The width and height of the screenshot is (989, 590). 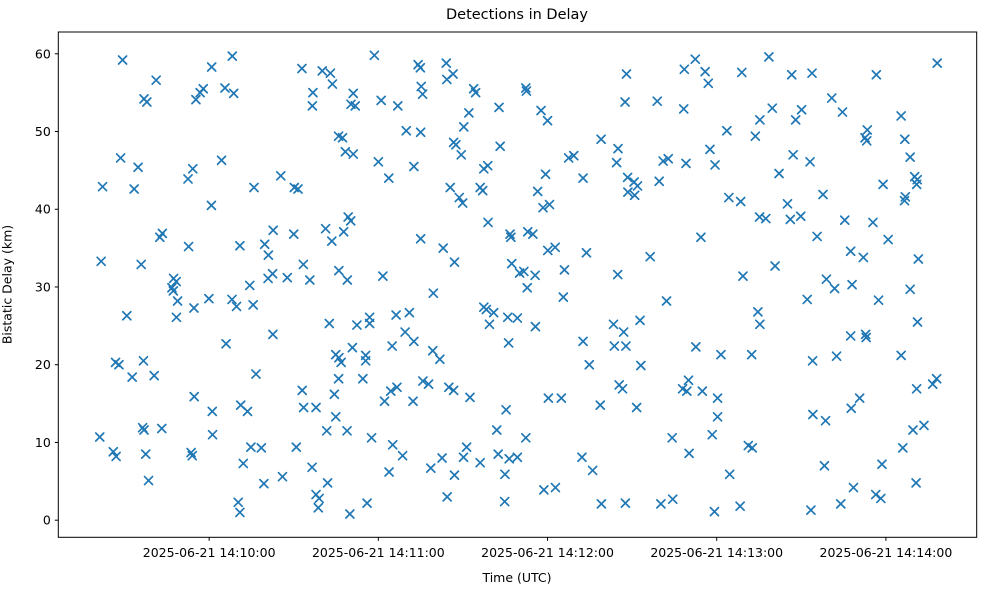 What do you see at coordinates (886, 552) in the screenshot?
I see `x-tick-label: 2025-06-21 14:14:00` at bounding box center [886, 552].